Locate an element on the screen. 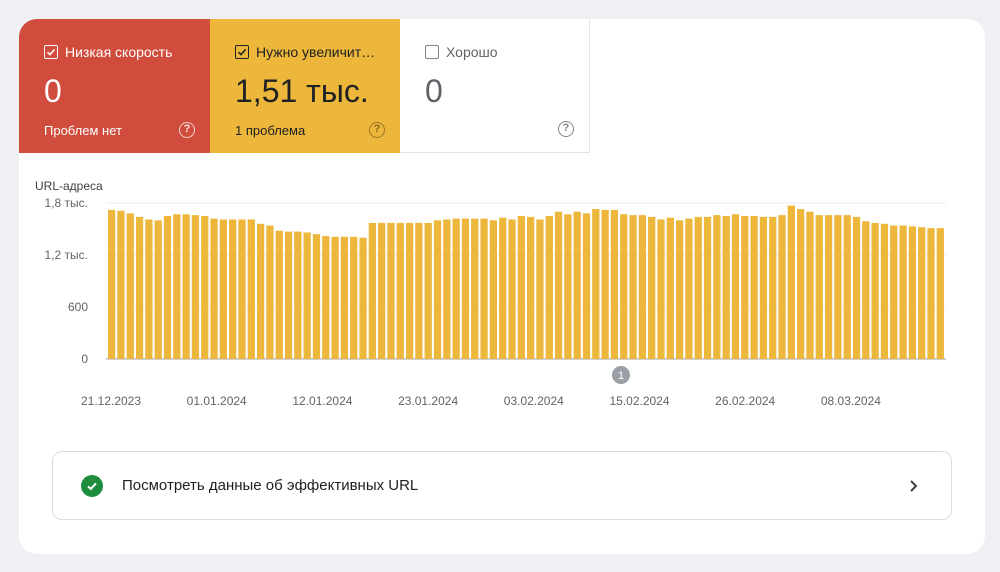 Image resolution: width=1000 pixels, height=572 pixels. tile-needs-improvement: Нужно увеличит… 1,51 тыс. 1 проблема ? is located at coordinates (305, 86).